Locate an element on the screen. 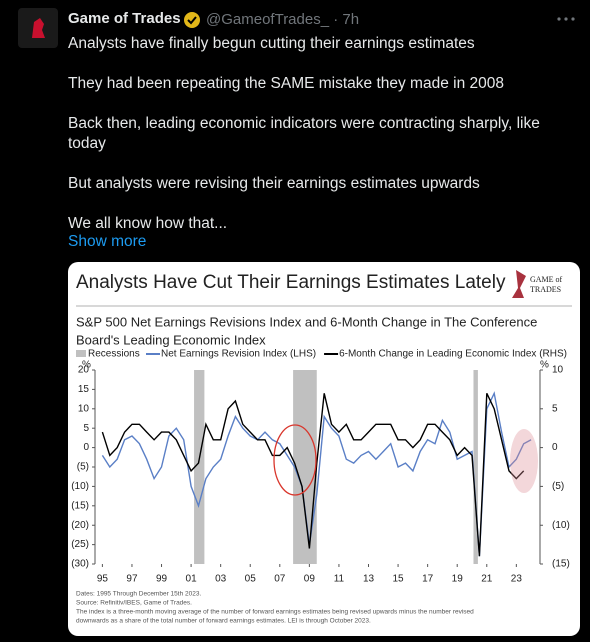 The image size is (590, 642). x-tick-label: 95 is located at coordinates (103, 579).